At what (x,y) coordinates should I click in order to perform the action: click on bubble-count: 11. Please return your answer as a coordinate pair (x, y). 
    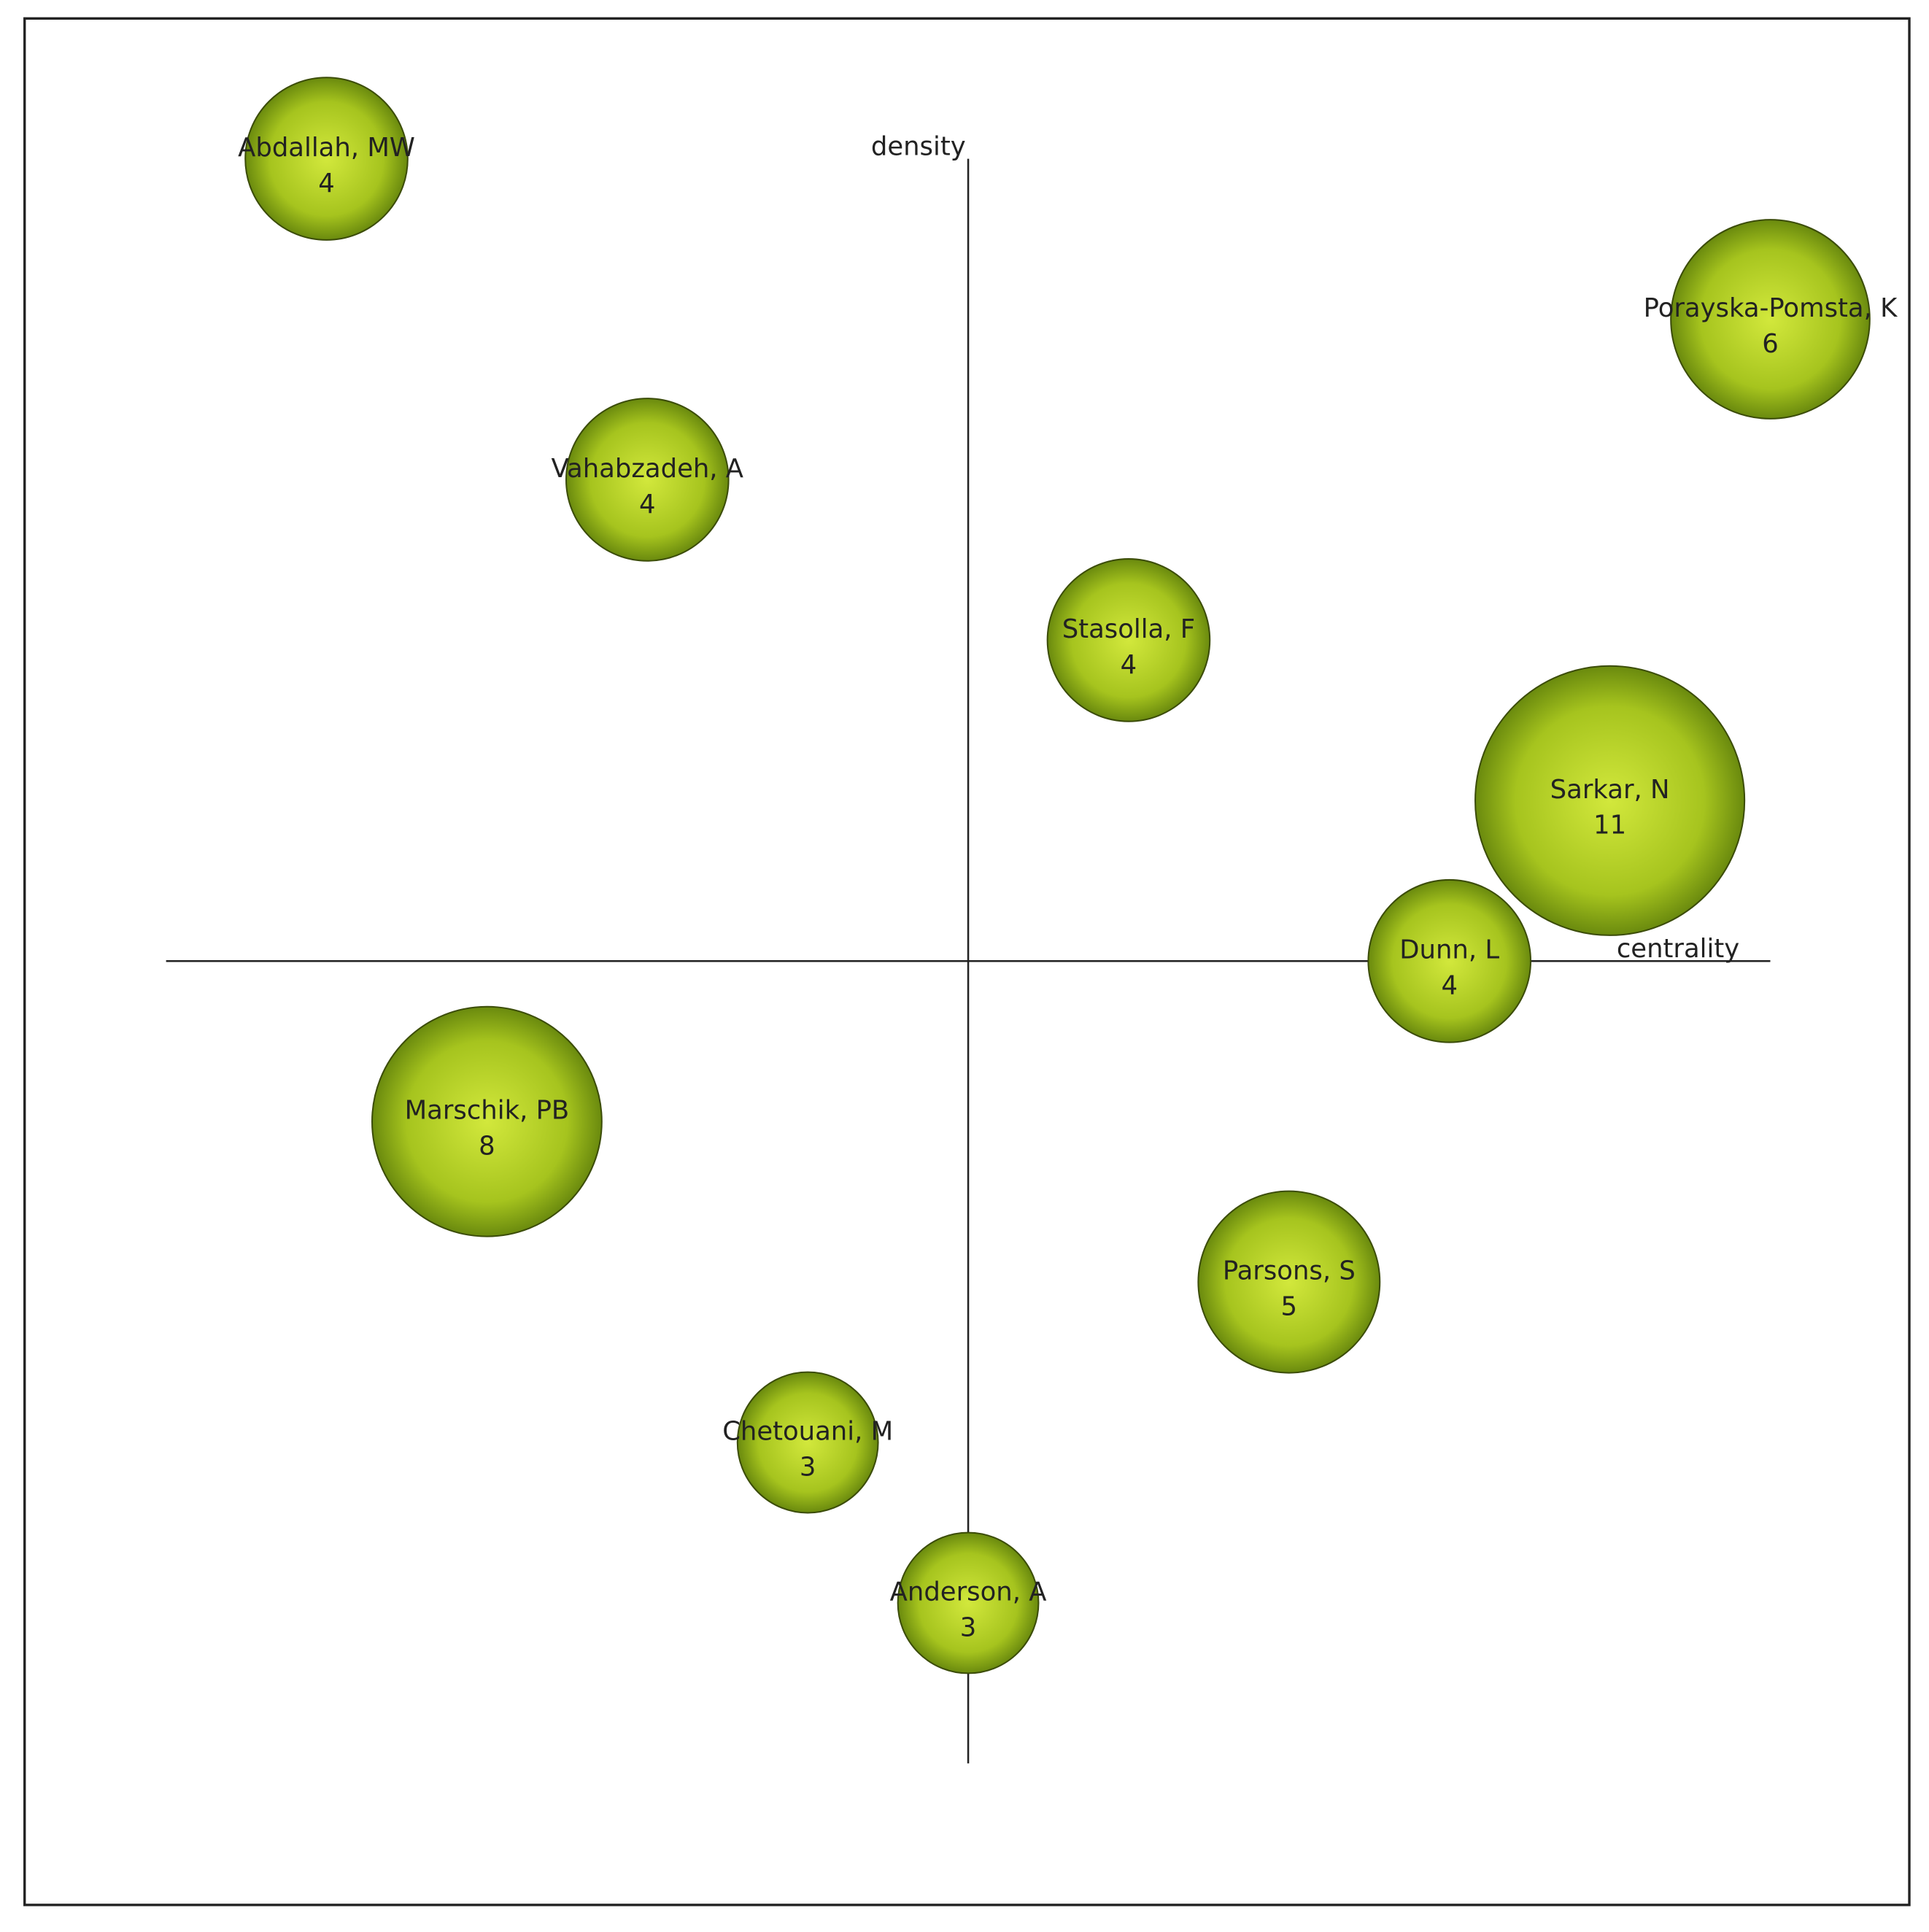
    Looking at the image, I should click on (1609, 826).